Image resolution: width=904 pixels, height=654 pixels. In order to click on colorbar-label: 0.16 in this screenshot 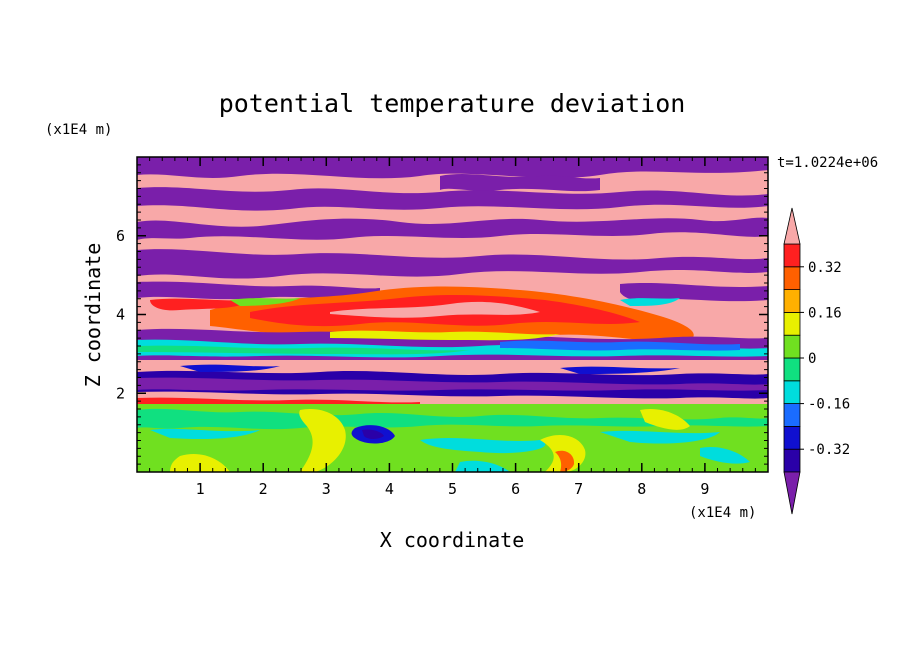, I will do `click(825, 313)`.